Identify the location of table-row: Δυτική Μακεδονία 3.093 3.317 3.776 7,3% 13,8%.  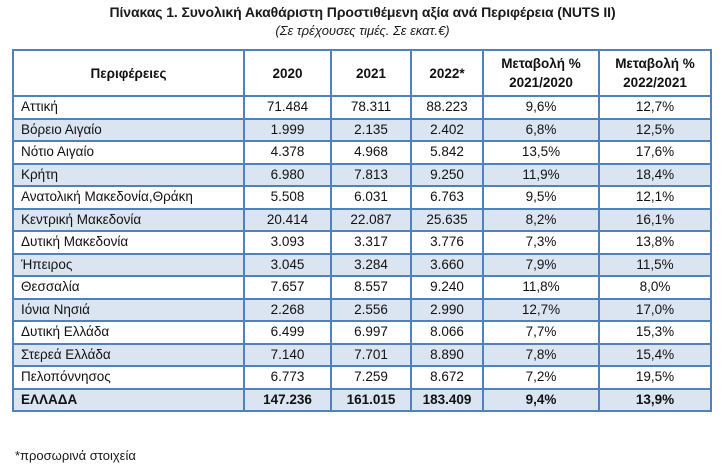
(362, 242).